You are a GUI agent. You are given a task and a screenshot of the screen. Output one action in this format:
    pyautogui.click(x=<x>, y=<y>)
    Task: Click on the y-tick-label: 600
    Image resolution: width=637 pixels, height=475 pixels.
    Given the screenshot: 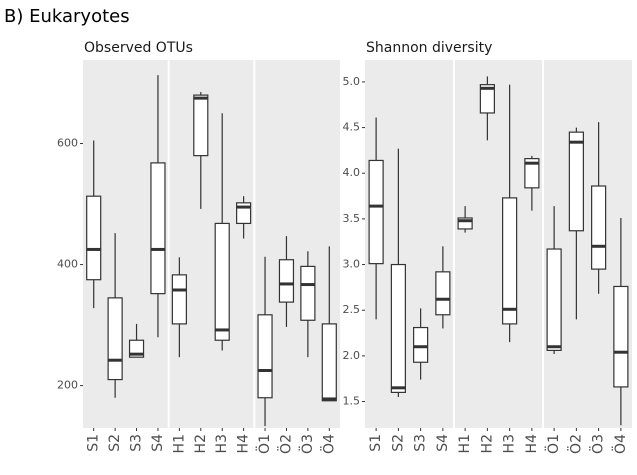 What is the action you would take?
    pyautogui.click(x=67, y=143)
    